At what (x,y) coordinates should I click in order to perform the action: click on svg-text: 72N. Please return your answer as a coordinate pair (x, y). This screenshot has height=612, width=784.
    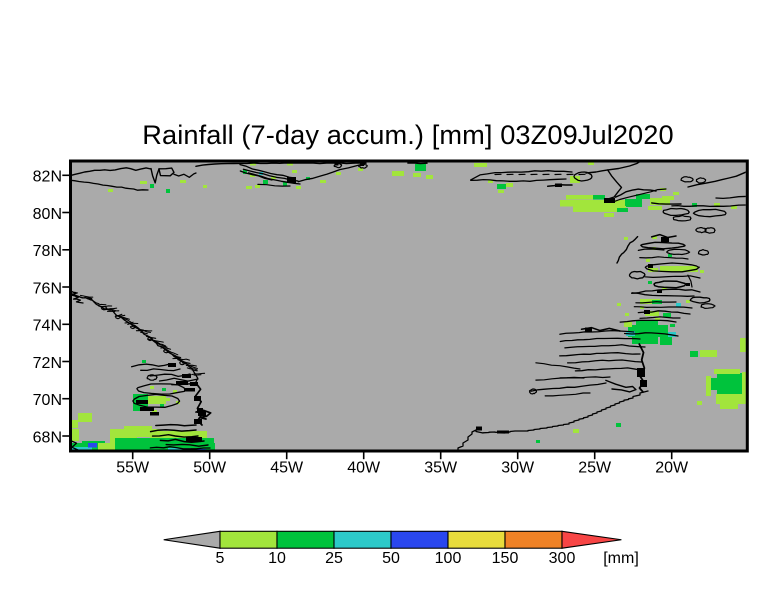
    Looking at the image, I should click on (47, 363).